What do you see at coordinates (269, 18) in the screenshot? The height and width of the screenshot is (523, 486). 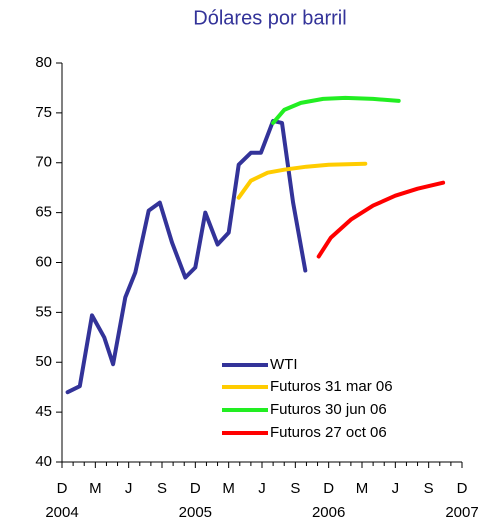 I see `chart-title: Dólares por barril` at bounding box center [269, 18].